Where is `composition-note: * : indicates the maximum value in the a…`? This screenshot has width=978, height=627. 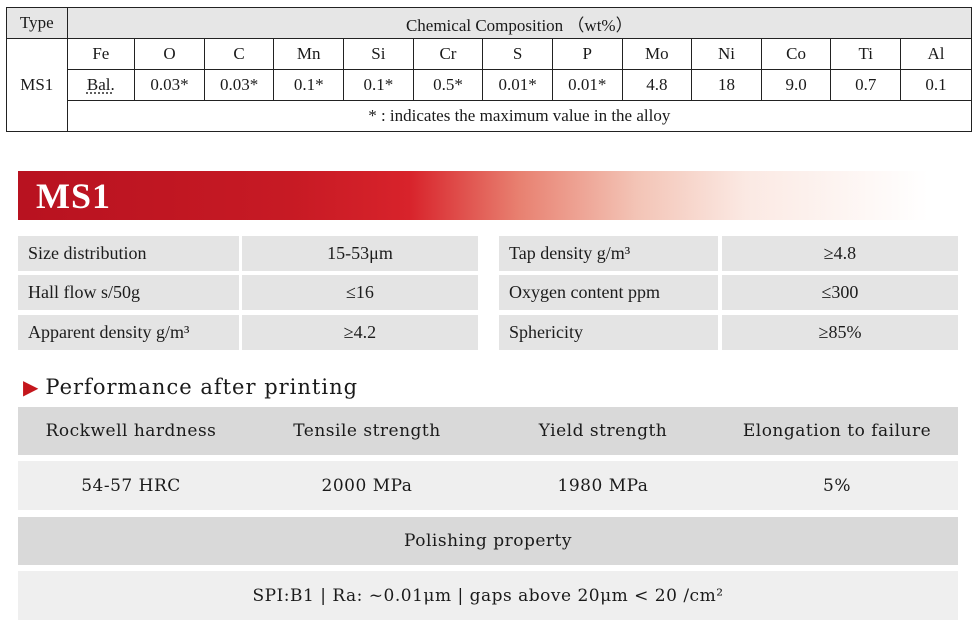
composition-note: * : indicates the maximum value in the a… is located at coordinates (519, 116).